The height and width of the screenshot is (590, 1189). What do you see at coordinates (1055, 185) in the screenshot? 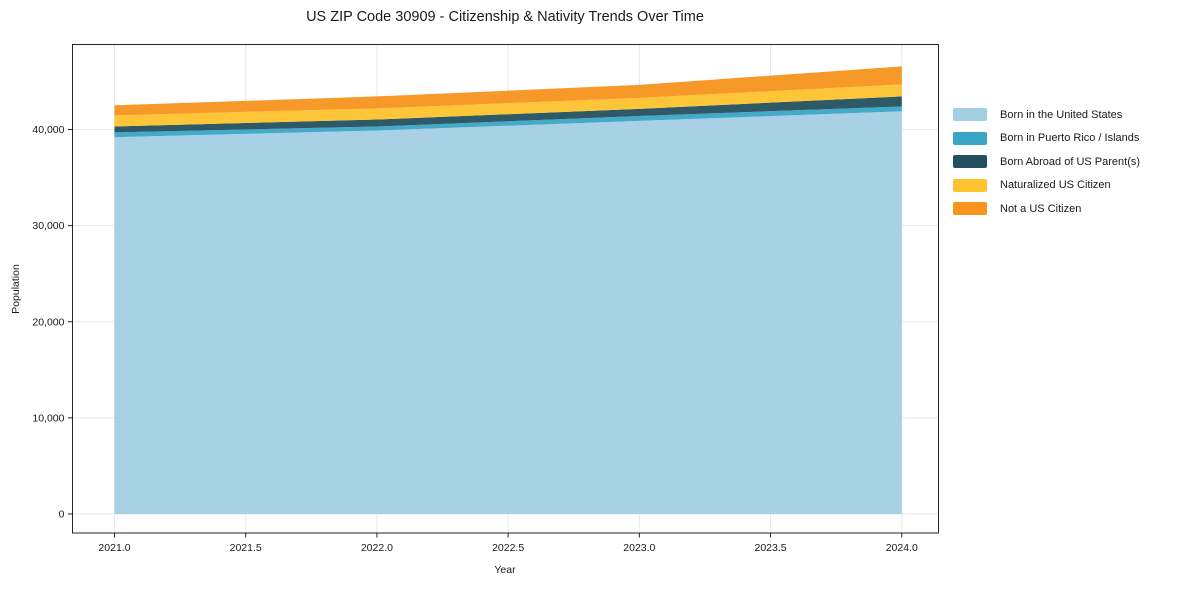
I see `legend-label: Naturalized US Citizen` at bounding box center [1055, 185].